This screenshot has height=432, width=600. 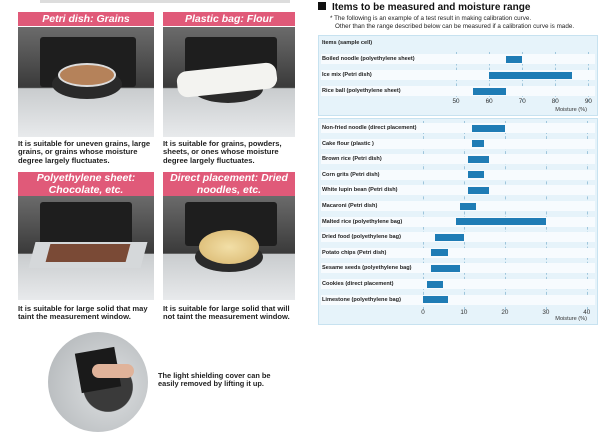 I want to click on photo-light-shielding-cover, so click(x=98, y=382).